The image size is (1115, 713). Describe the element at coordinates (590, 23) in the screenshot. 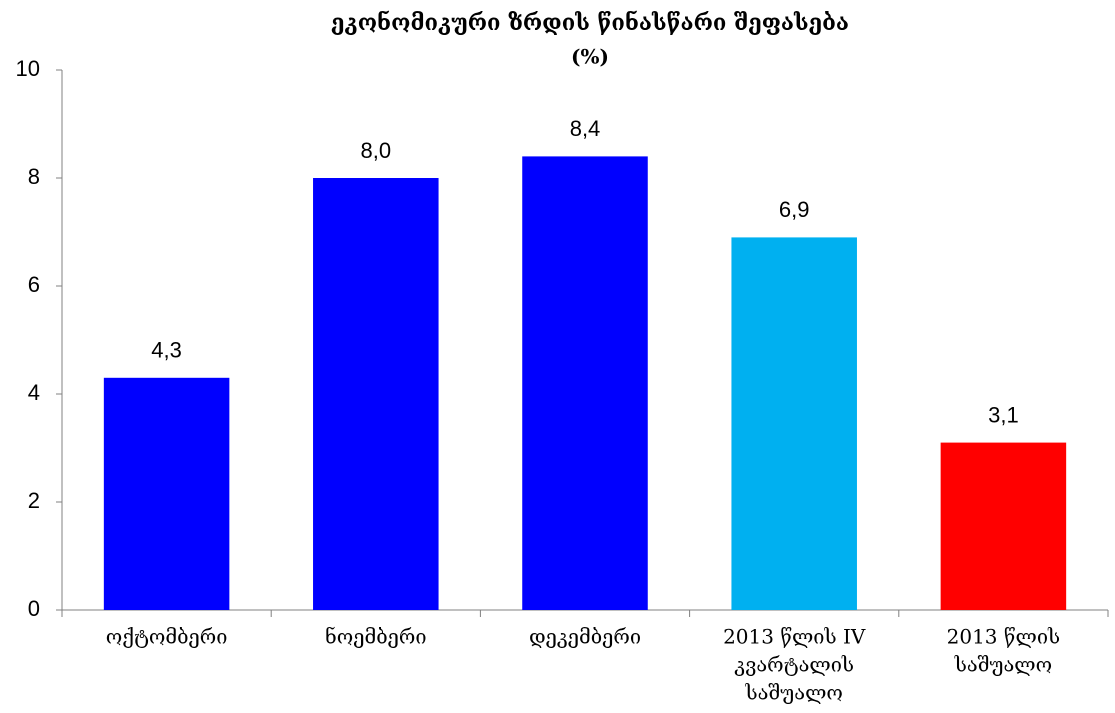

I see `chart-title: ეკონომიკური ზრდის წინასწარი შეფასება` at that location.